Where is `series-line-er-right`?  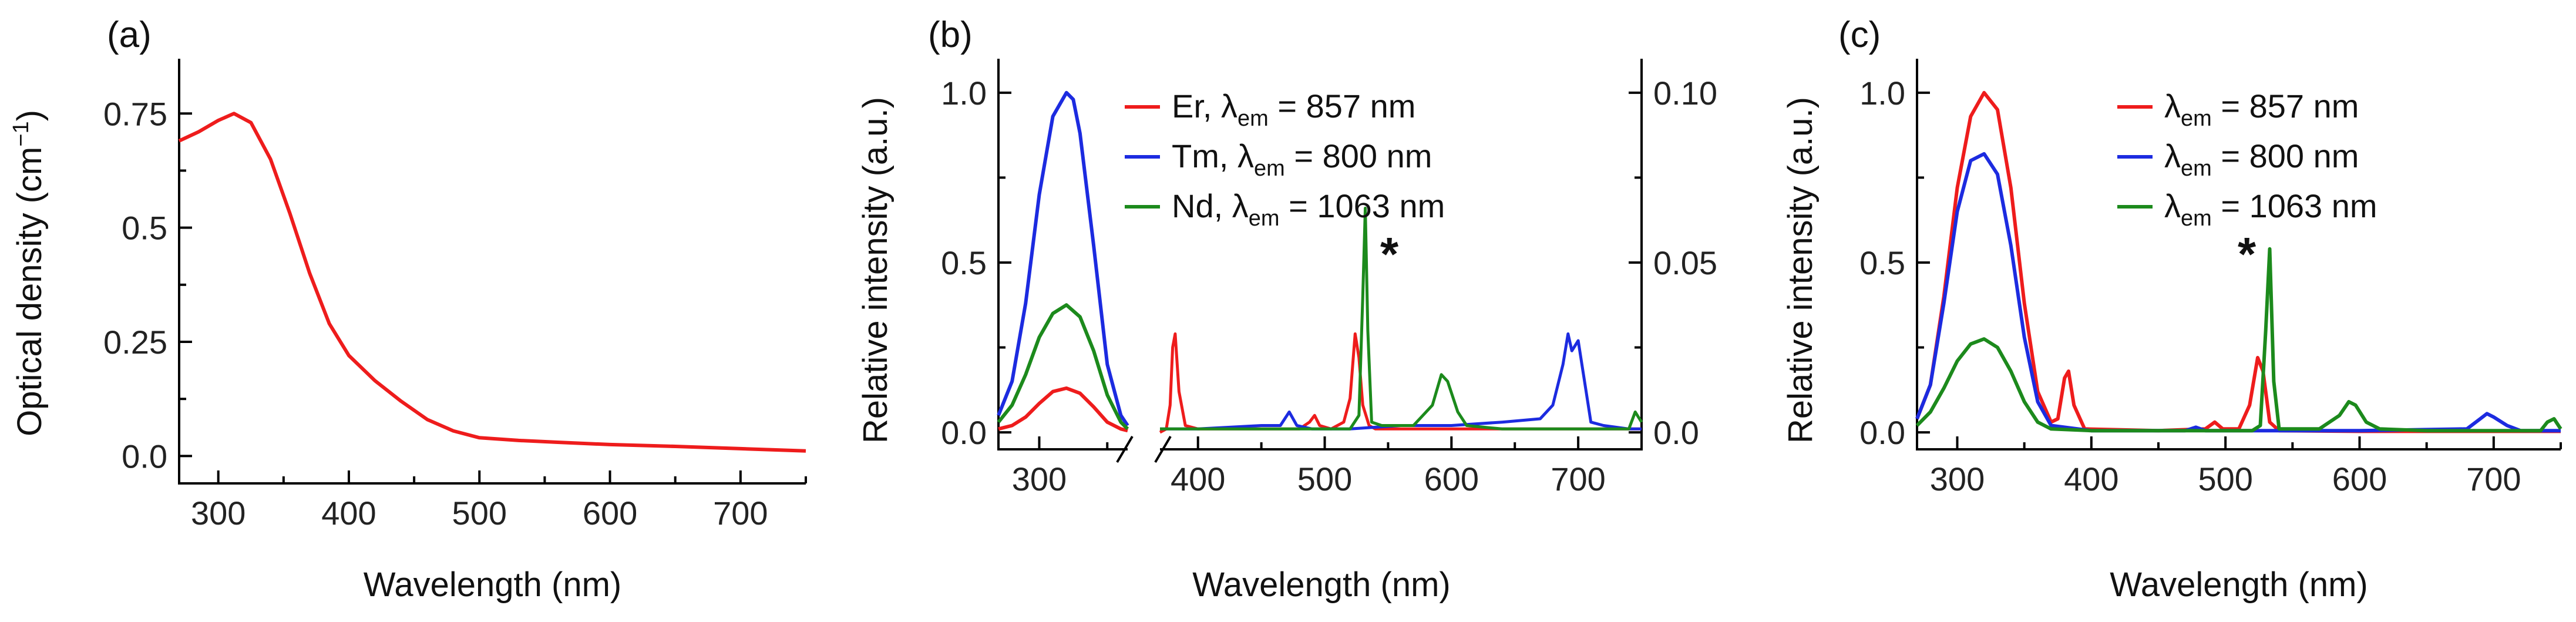
series-line-er-right is located at coordinates (1400, 383).